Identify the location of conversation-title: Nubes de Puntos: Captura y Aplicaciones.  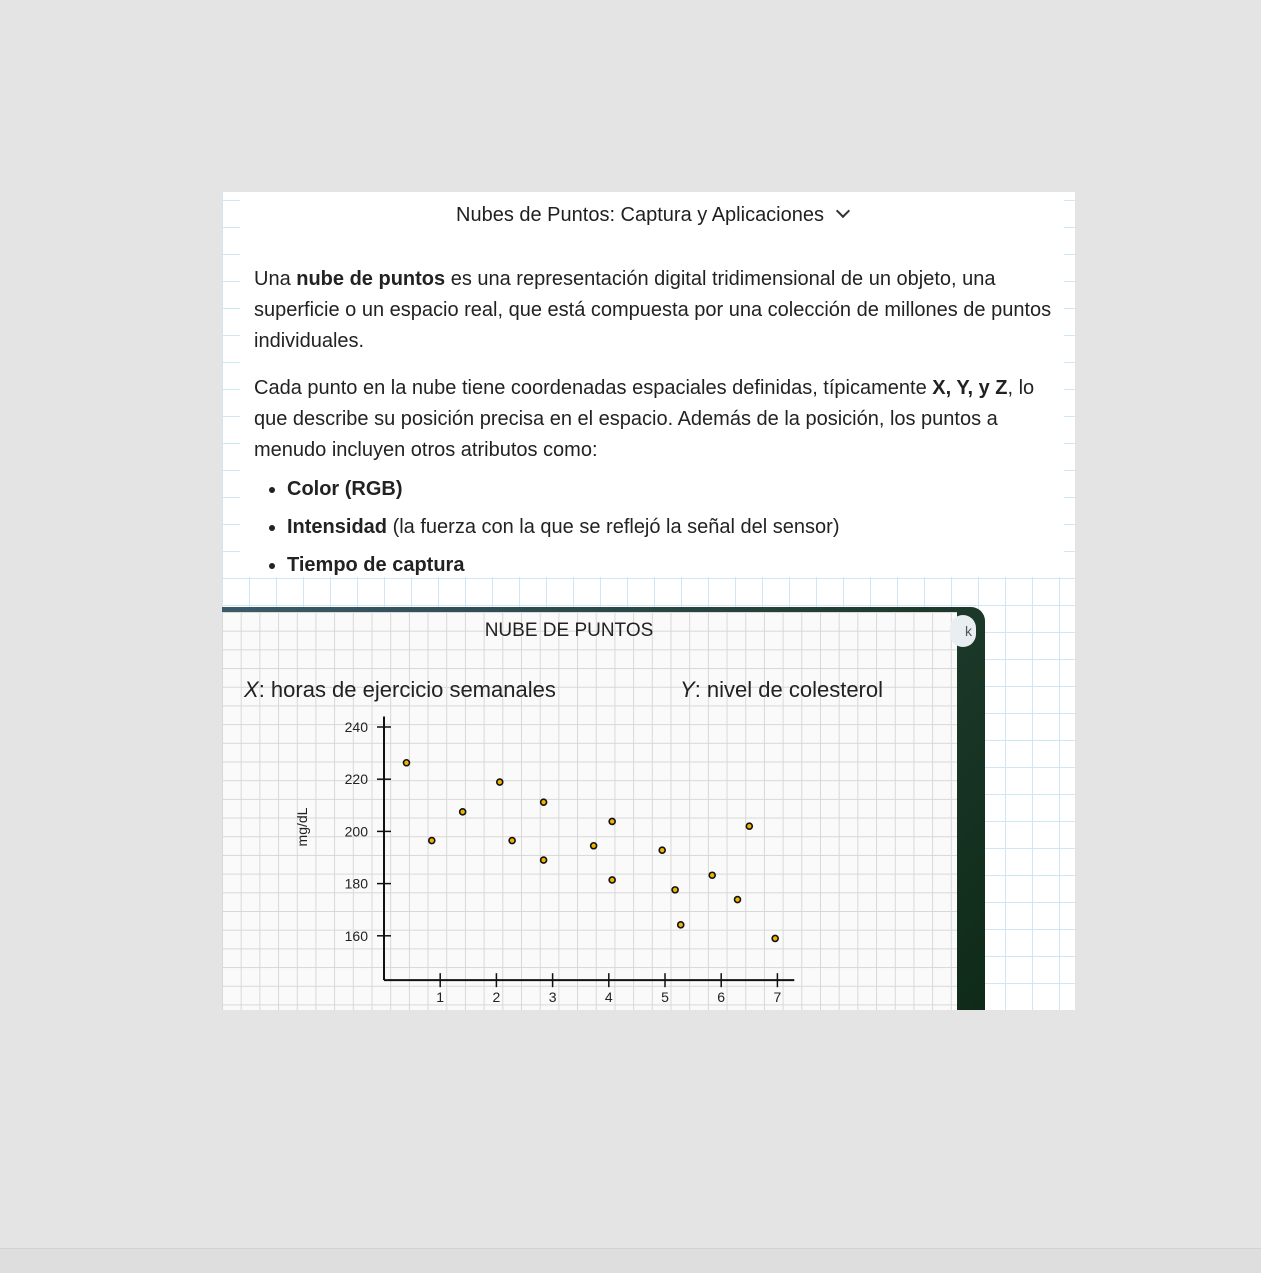
(652, 215).